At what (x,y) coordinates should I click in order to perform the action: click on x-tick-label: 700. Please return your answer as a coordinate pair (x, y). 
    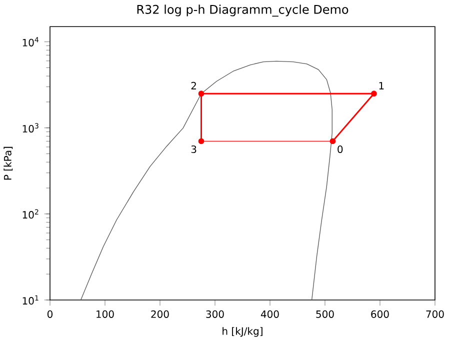
    Looking at the image, I should click on (435, 314).